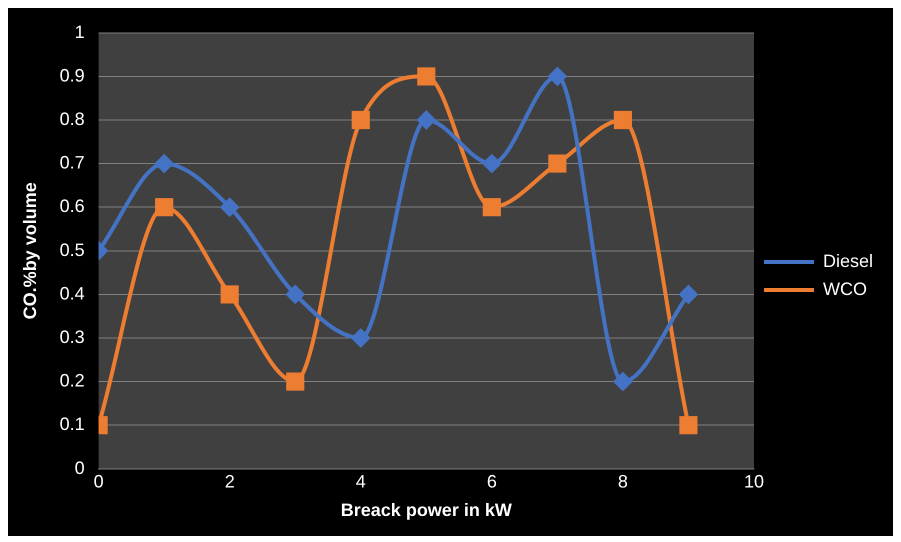 The height and width of the screenshot is (542, 901). Describe the element at coordinates (426, 510) in the screenshot. I see `x-axis-title: Breack power in kW` at that location.